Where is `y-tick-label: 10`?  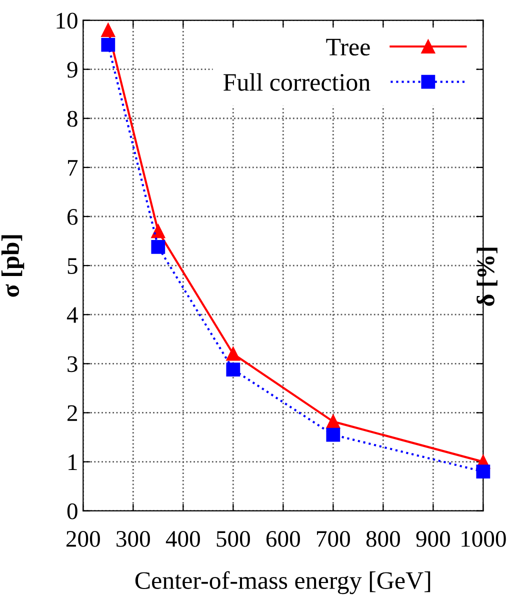 y-tick-label: 10 is located at coordinates (67, 20).